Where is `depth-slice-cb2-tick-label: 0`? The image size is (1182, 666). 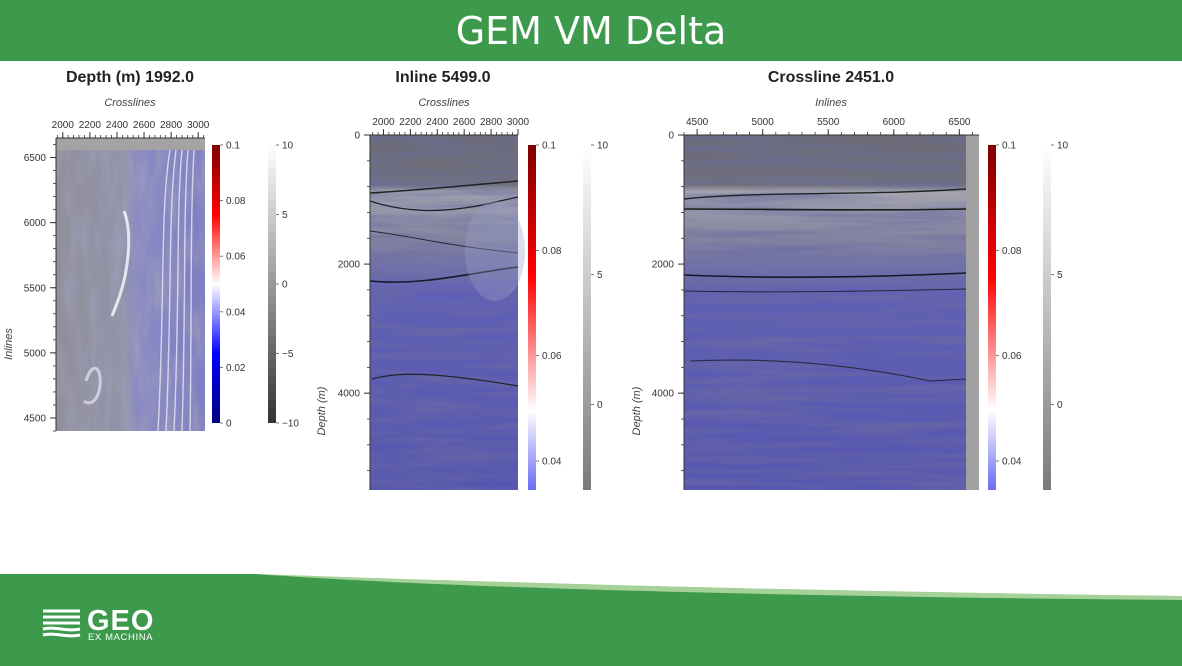
depth-slice-cb2-tick-label: 0 is located at coordinates (285, 285).